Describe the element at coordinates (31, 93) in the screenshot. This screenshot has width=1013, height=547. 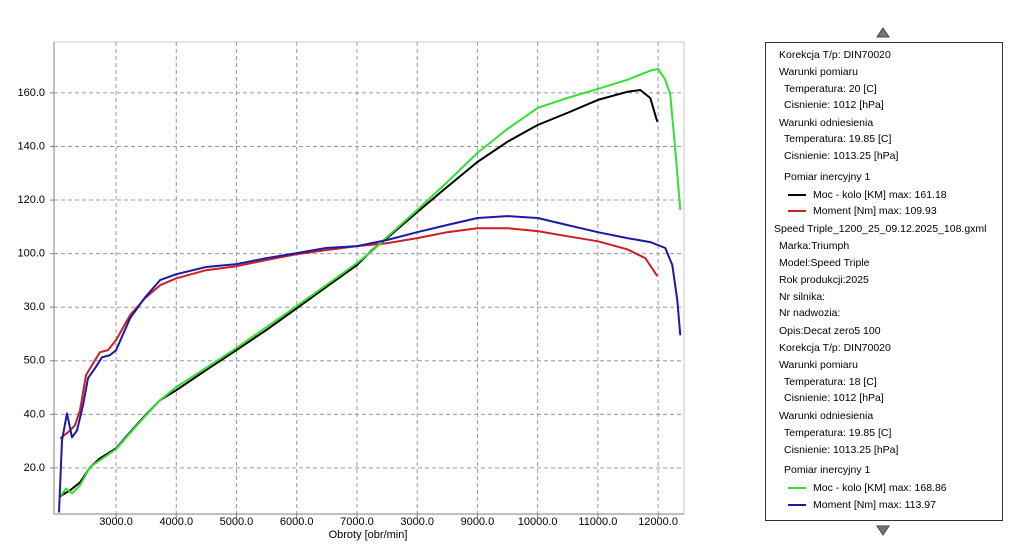
I see `y-tick-label: 160.0` at that location.